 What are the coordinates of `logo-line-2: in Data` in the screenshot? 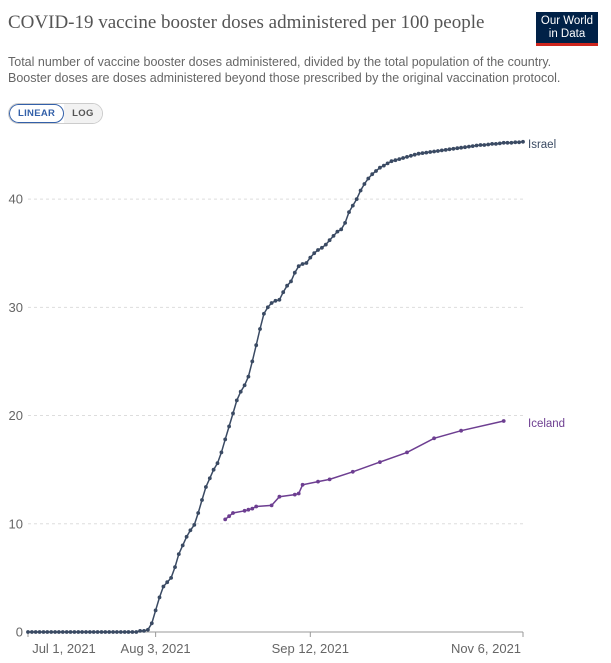 It's located at (567, 34).